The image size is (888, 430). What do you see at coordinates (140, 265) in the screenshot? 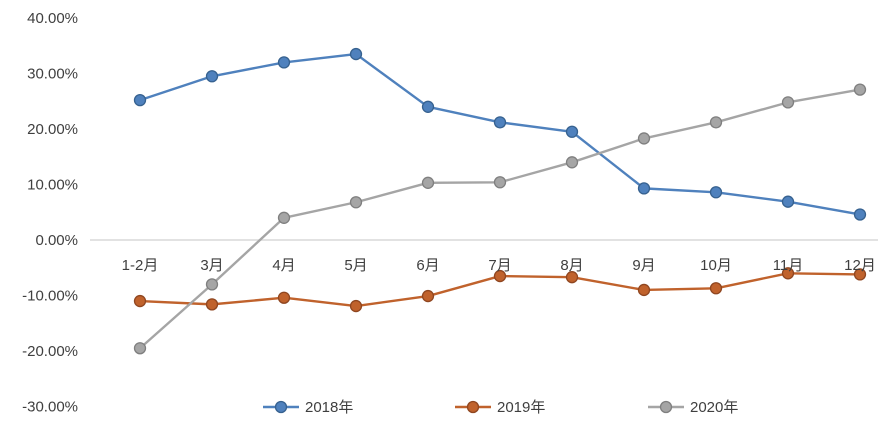
I see `x-axis-category-label: 1-2月` at bounding box center [140, 265].